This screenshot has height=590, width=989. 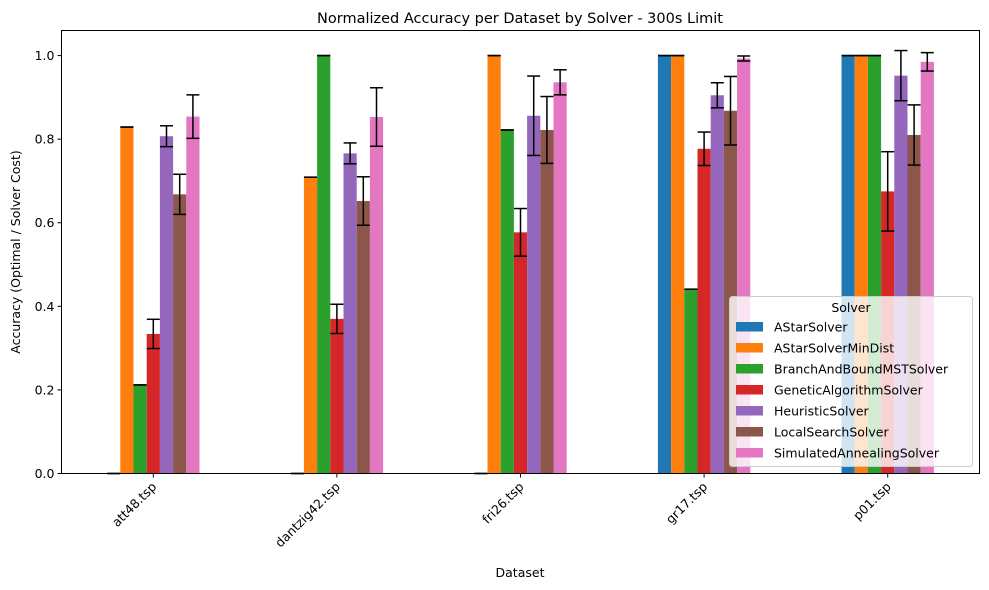 I want to click on legend-title: Solver, so click(x=851, y=307).